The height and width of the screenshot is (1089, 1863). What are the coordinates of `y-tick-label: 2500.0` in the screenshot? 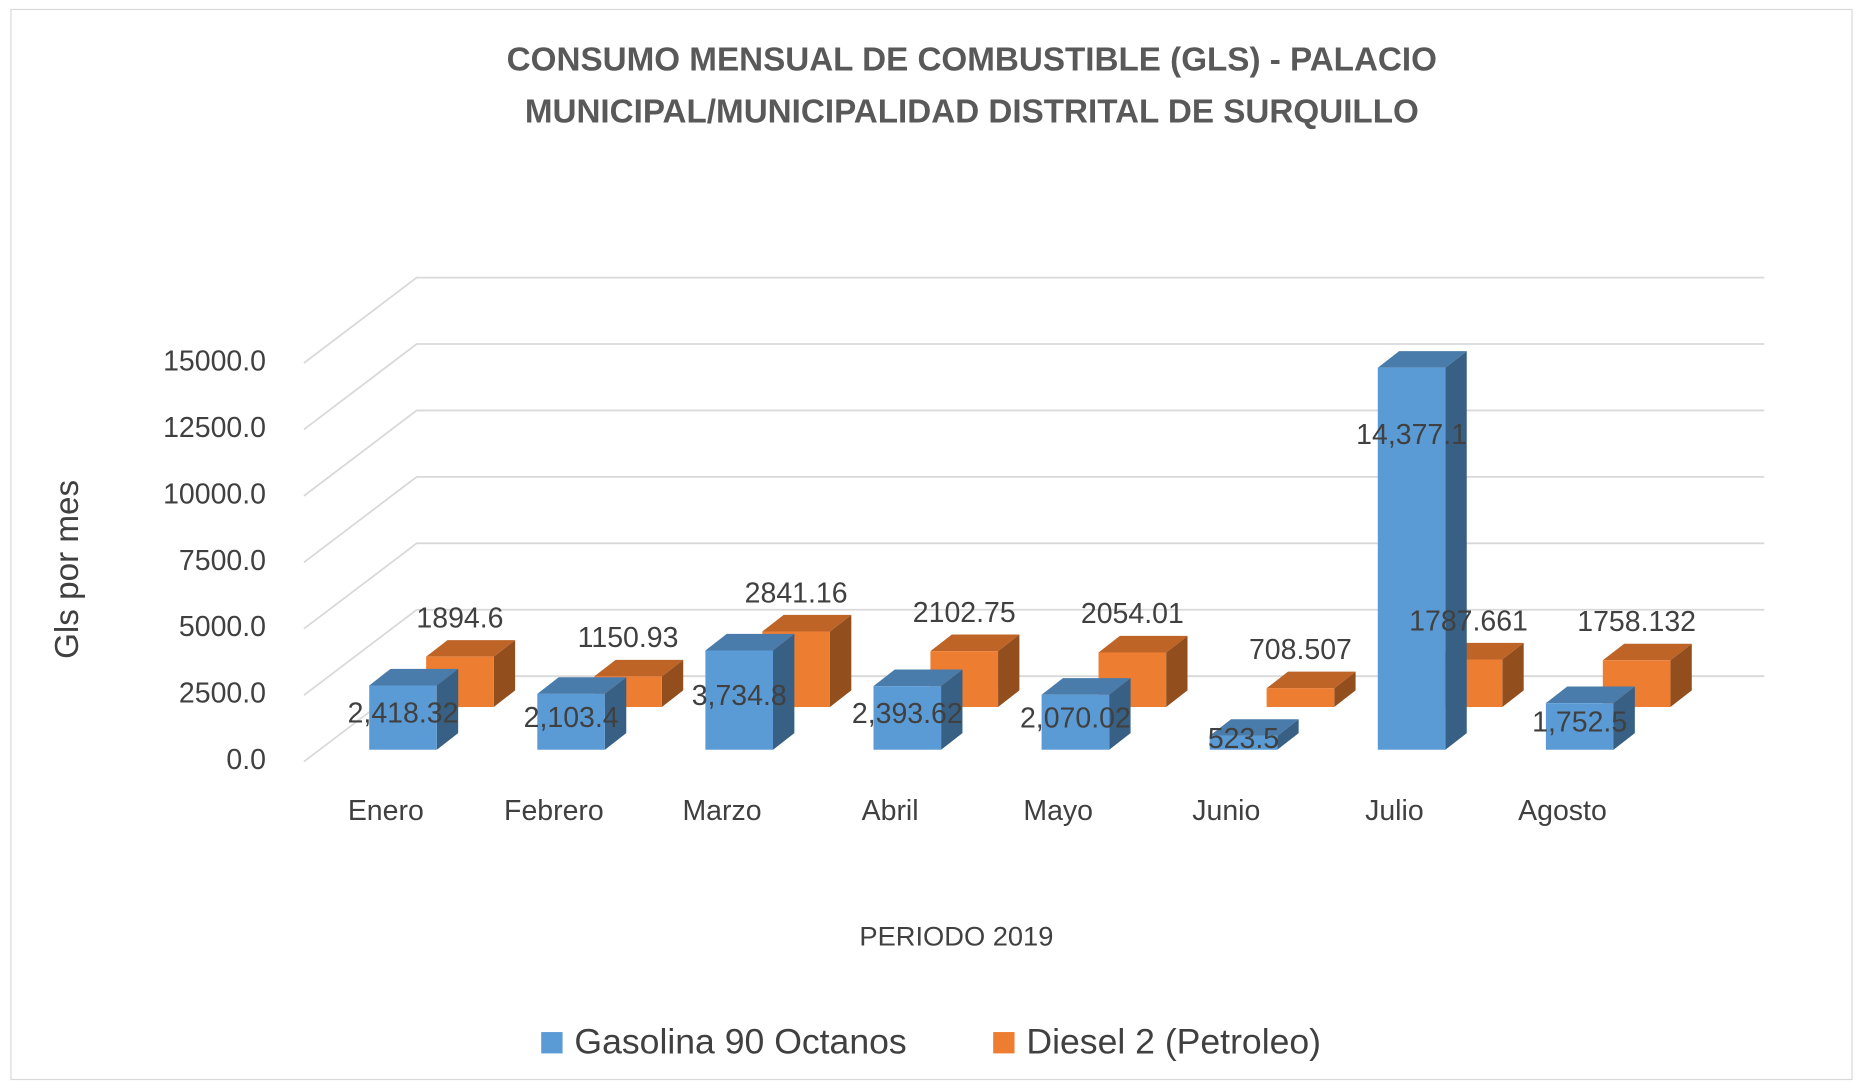 It's located at (222, 694).